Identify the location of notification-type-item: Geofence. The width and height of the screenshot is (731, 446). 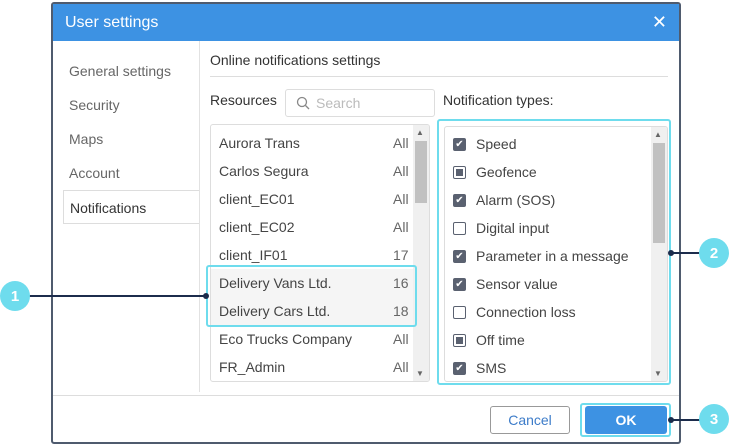
(556, 172).